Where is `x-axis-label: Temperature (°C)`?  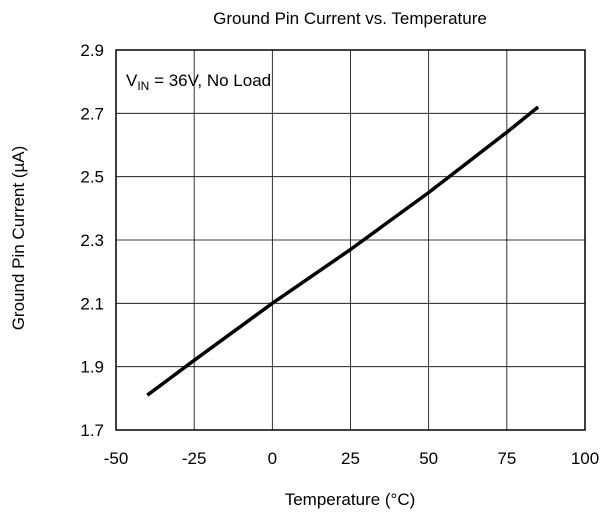
x-axis-label: Temperature (°C) is located at coordinates (350, 499).